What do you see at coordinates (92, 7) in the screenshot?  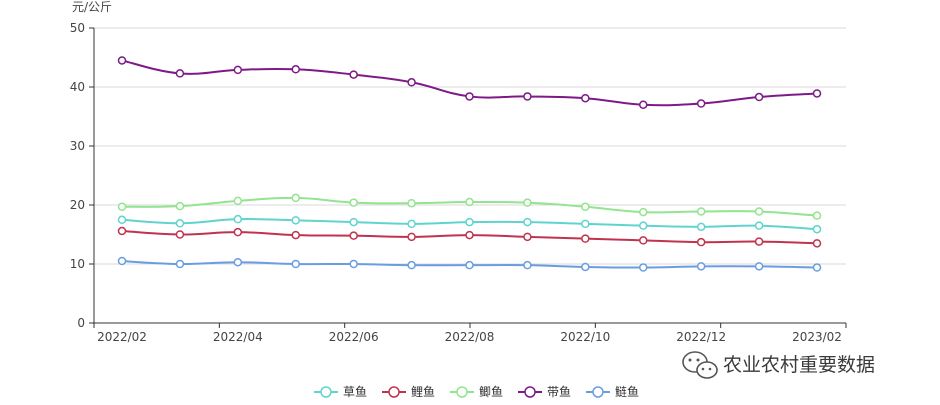 I see `y-axis-label: 元/公斤` at bounding box center [92, 7].